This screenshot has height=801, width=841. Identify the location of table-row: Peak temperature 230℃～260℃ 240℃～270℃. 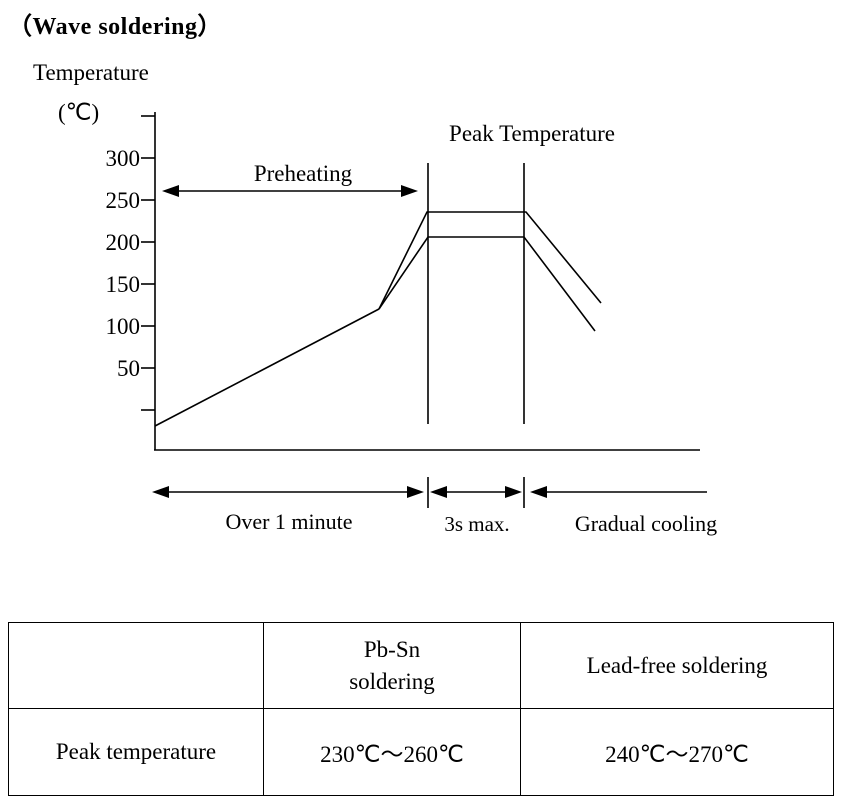
(421, 752).